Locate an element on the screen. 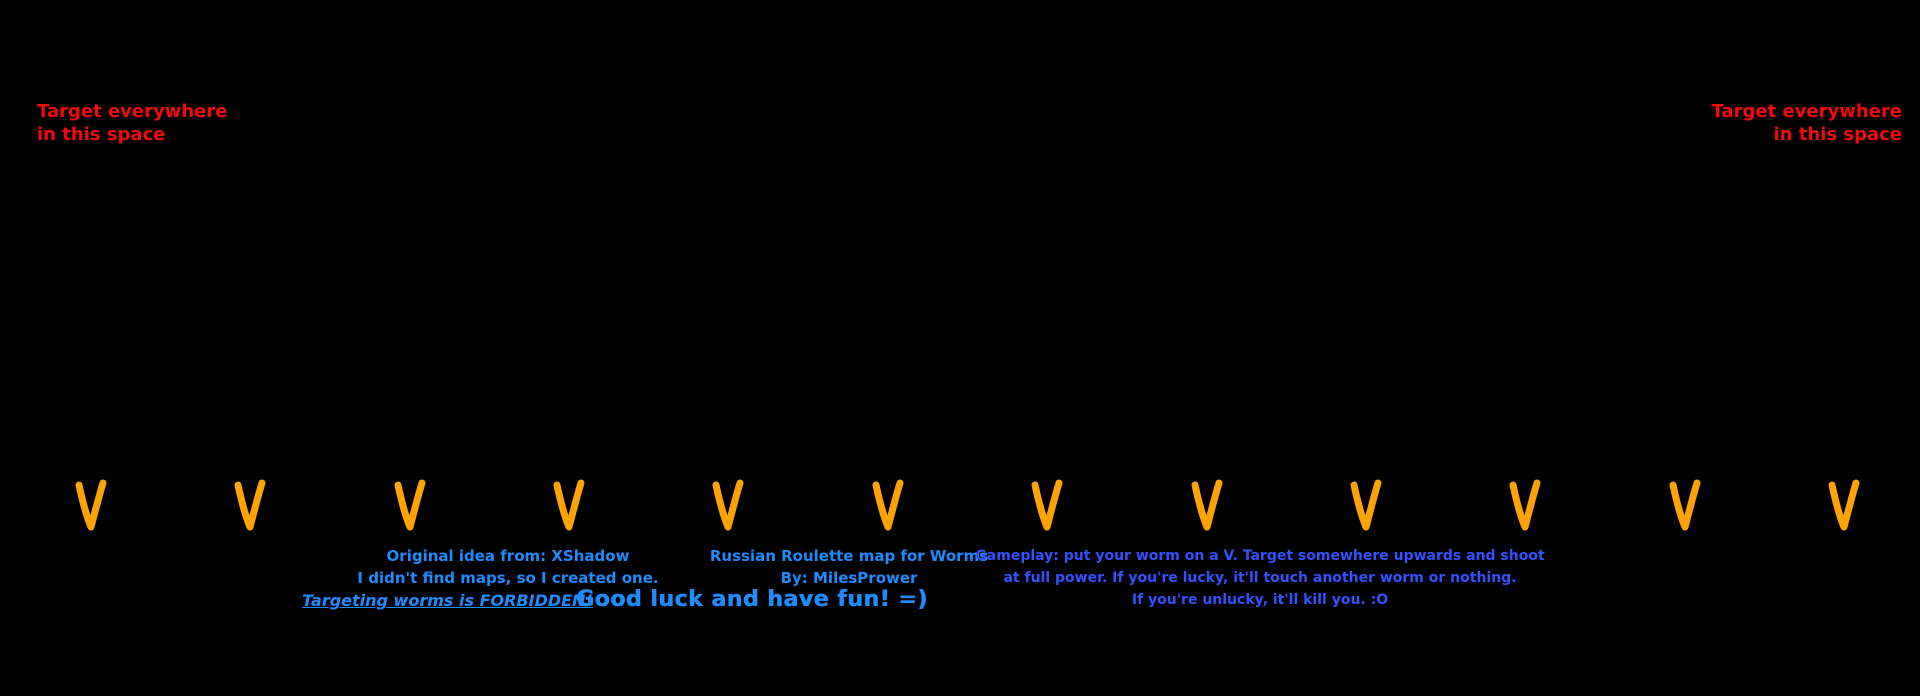 The image size is (1920, 696). target-note-left-line2: in this space is located at coordinates (101, 134).